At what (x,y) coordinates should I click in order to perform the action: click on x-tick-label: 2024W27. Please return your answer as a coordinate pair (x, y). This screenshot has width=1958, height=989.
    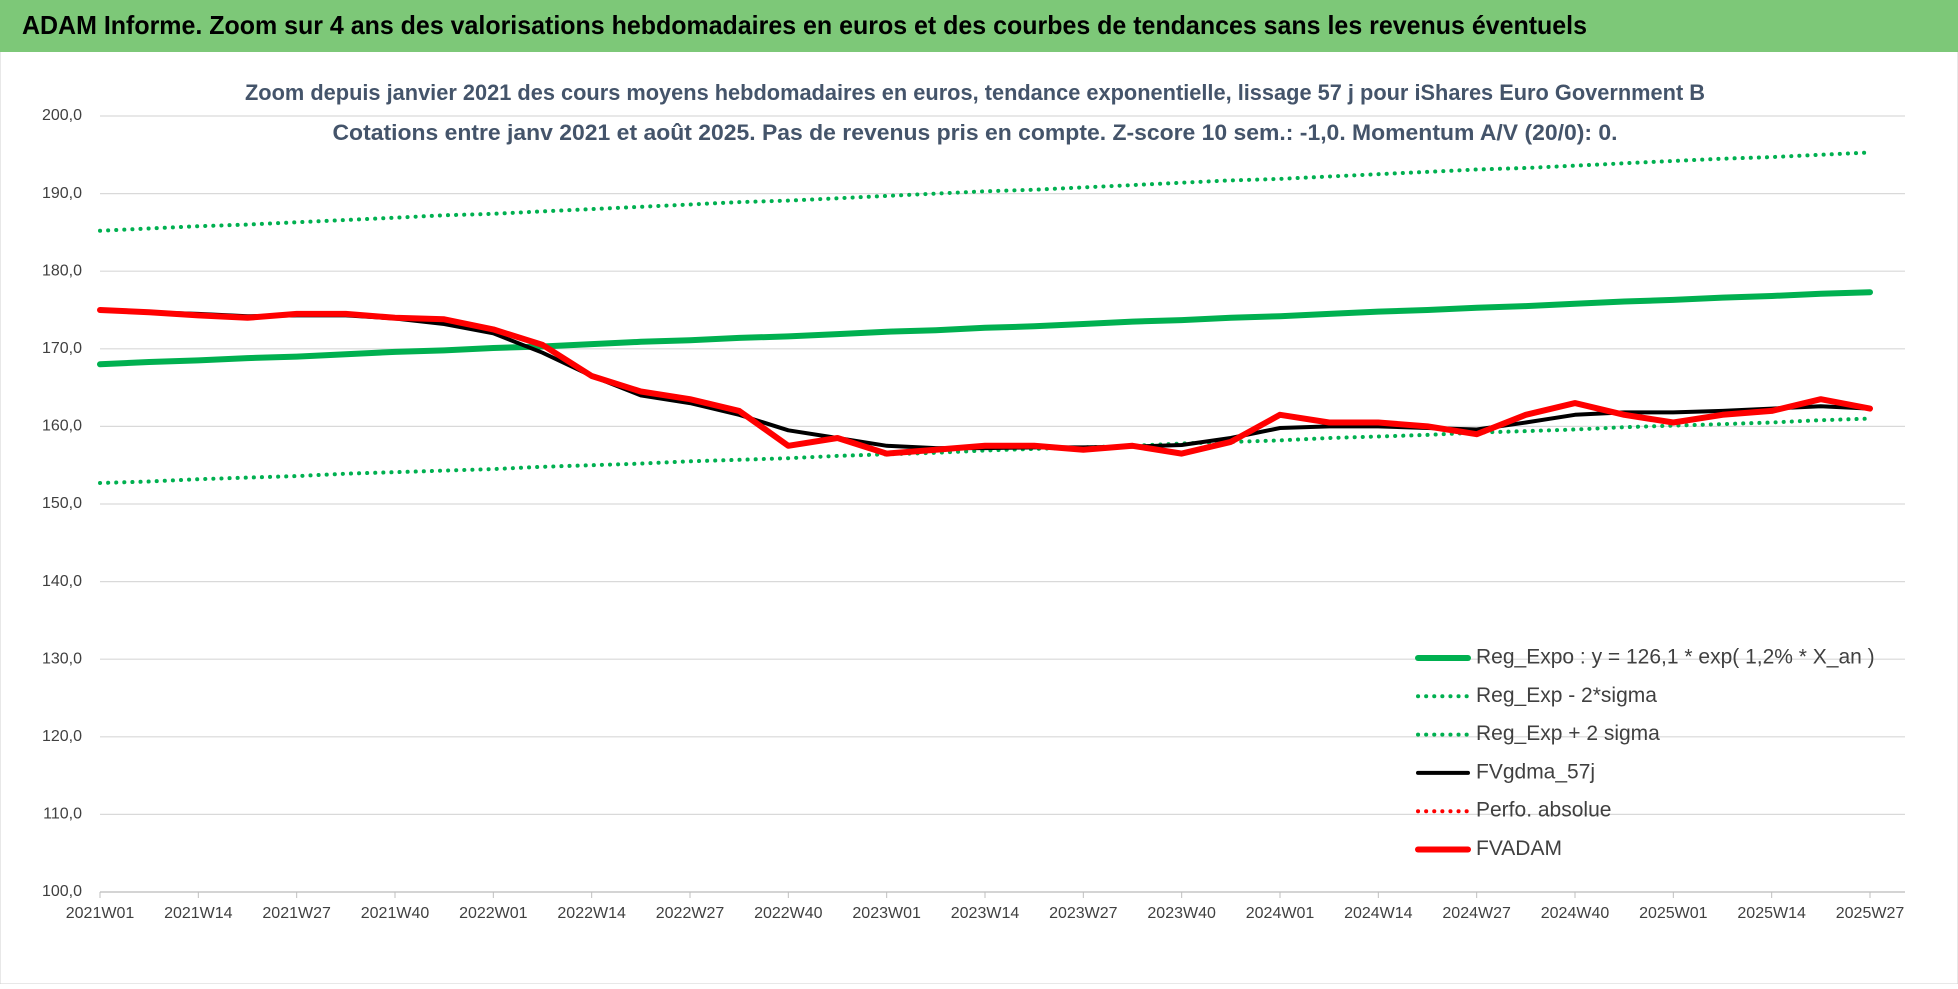
    Looking at the image, I should click on (1476, 913).